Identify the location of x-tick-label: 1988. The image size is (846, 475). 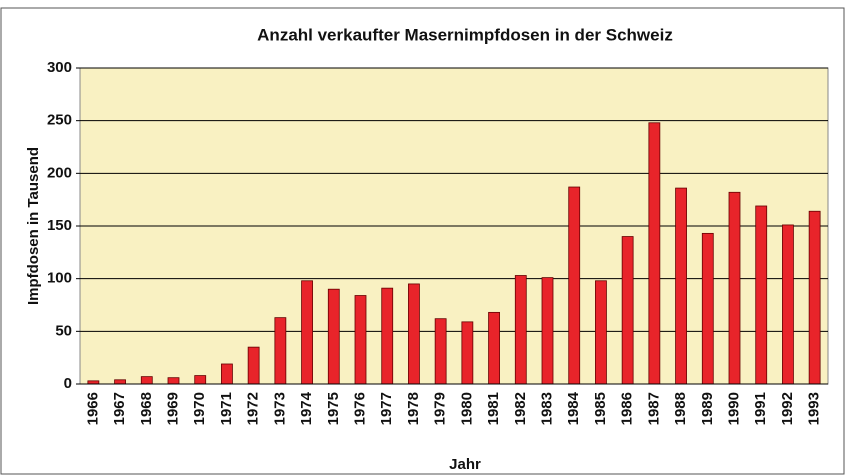
(680, 408).